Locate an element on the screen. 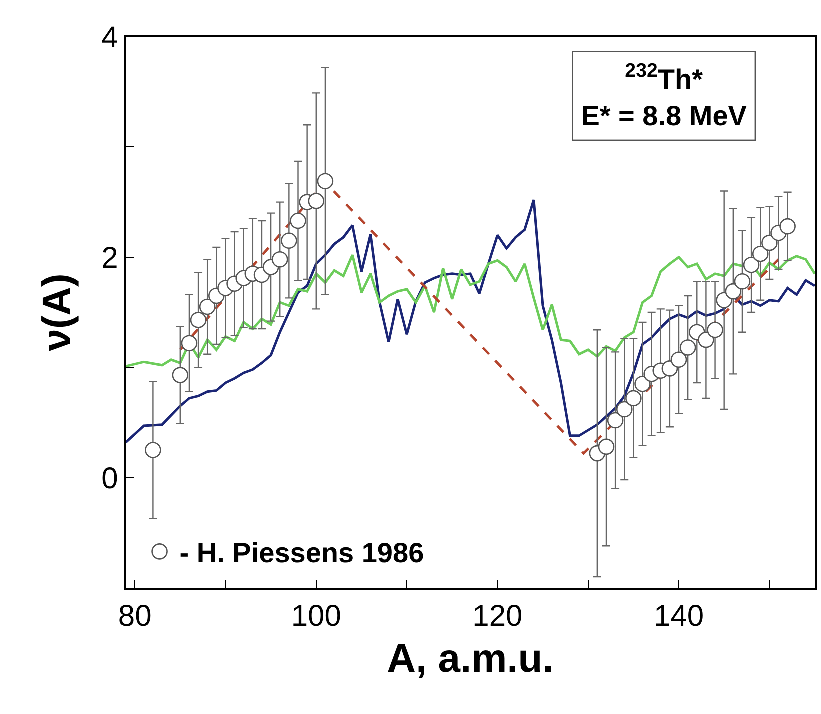 Image resolution: width=821 pixels, height=714 pixels. legend-label: - H. Piessens 1986 is located at coordinates (302, 553).